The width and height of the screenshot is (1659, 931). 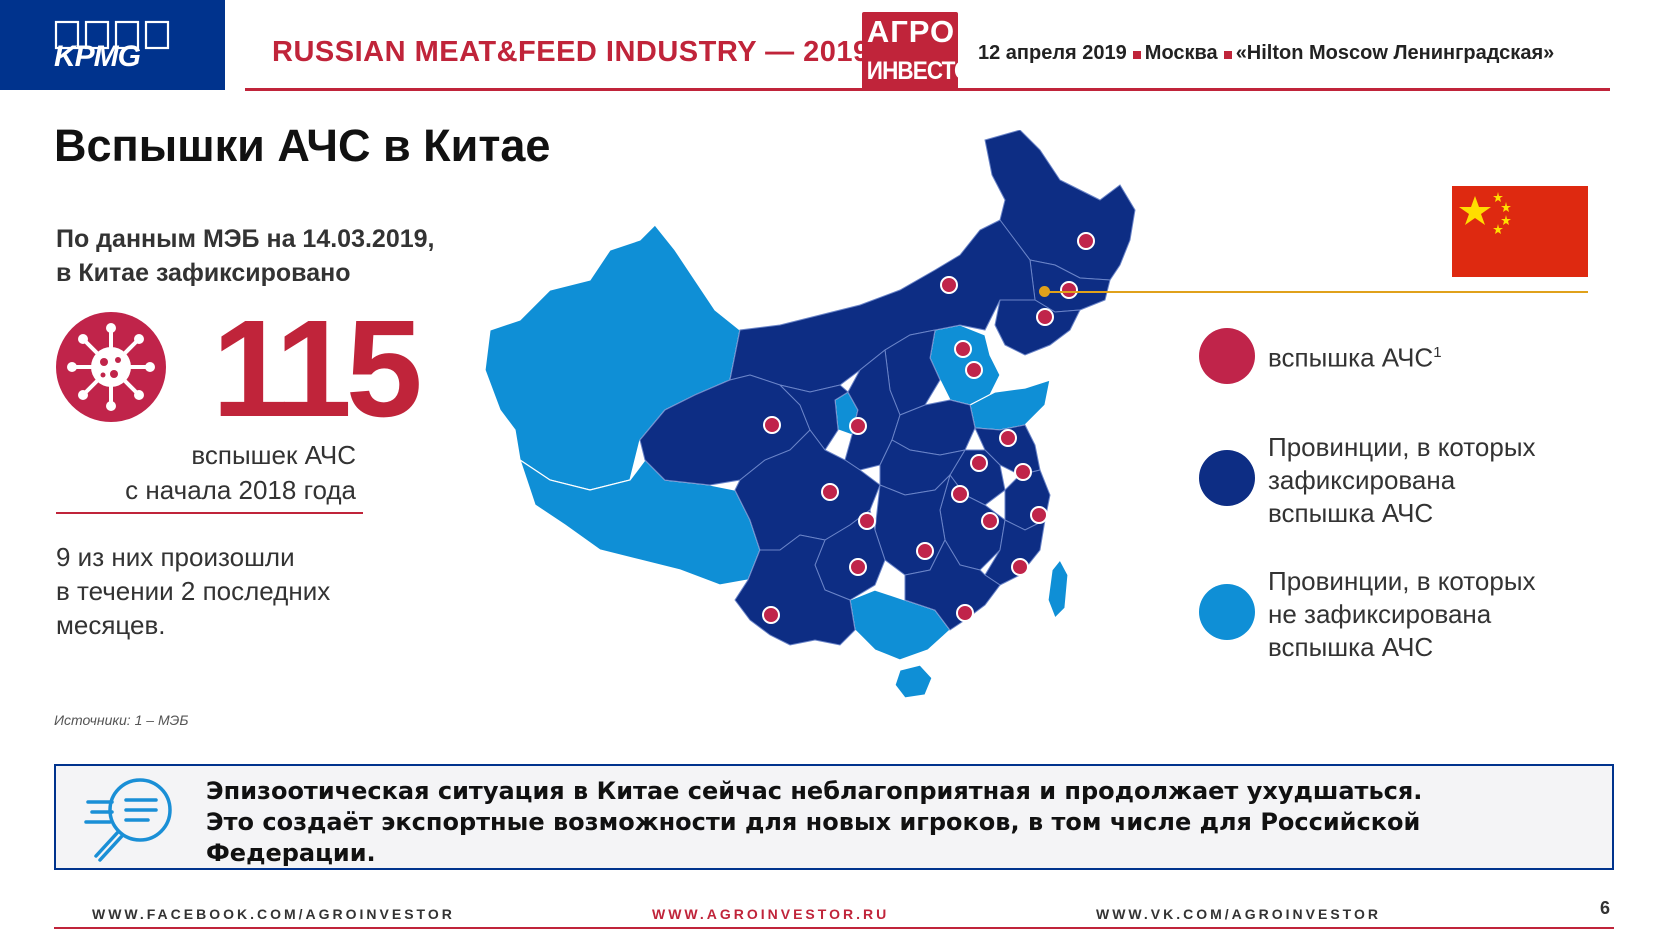 I want to click on footer-vk-link: WWW.VK.COM/AGROINVESTOR, so click(x=1238, y=914).